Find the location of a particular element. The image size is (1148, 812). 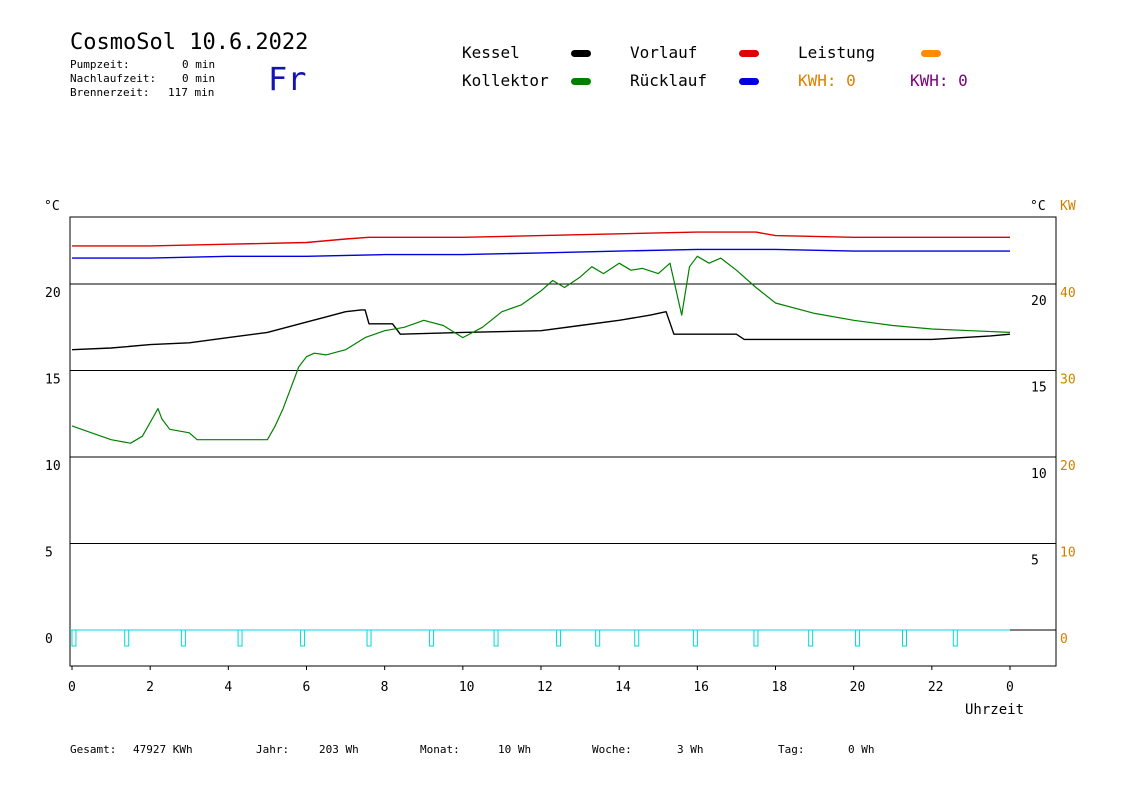

x-tick-label: 12 is located at coordinates (545, 687).